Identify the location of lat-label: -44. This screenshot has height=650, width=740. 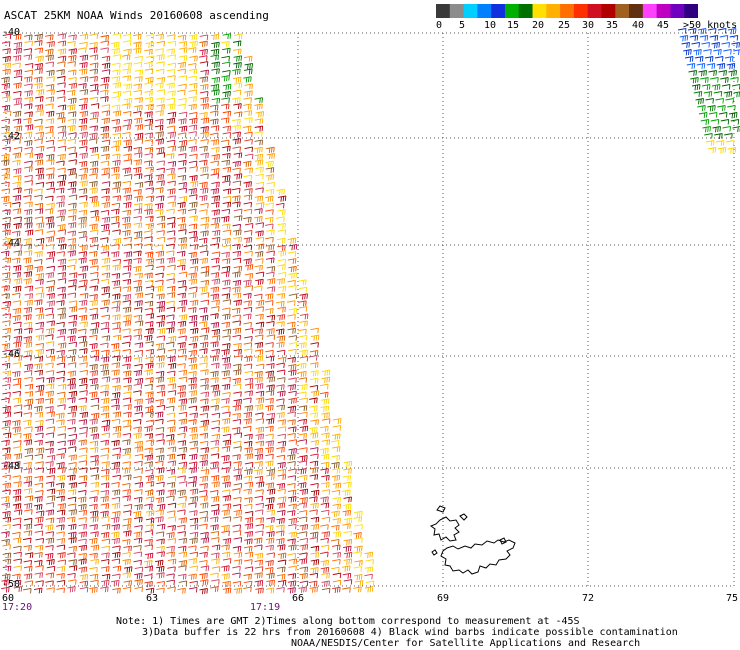
(11, 243).